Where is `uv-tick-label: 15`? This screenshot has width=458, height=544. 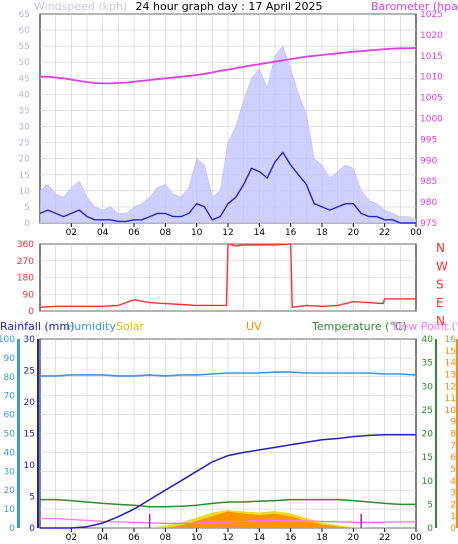
uv-tick-label: 15 is located at coordinates (450, 352).